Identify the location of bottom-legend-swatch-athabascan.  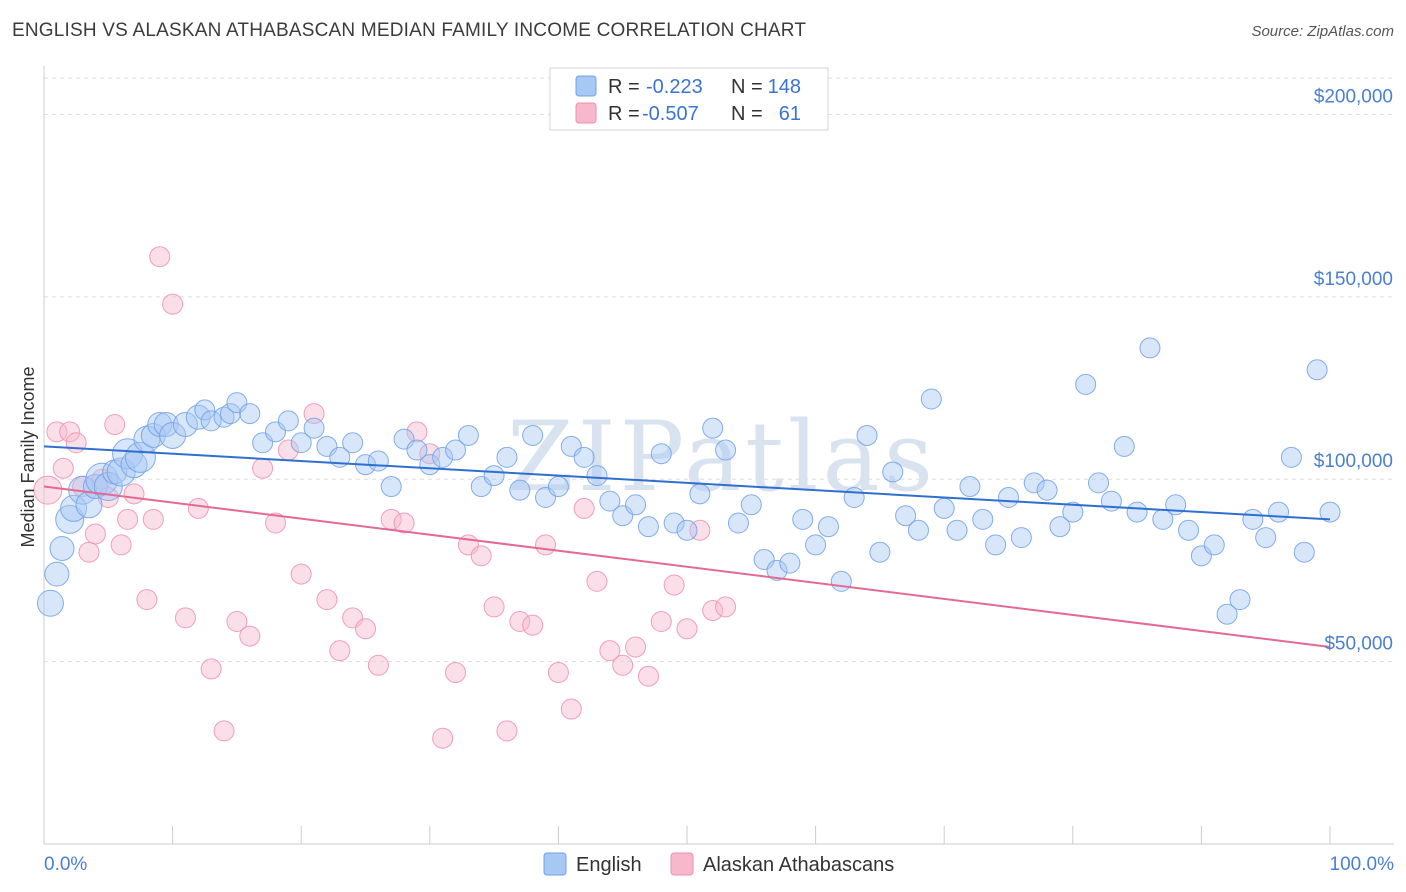
(682, 864).